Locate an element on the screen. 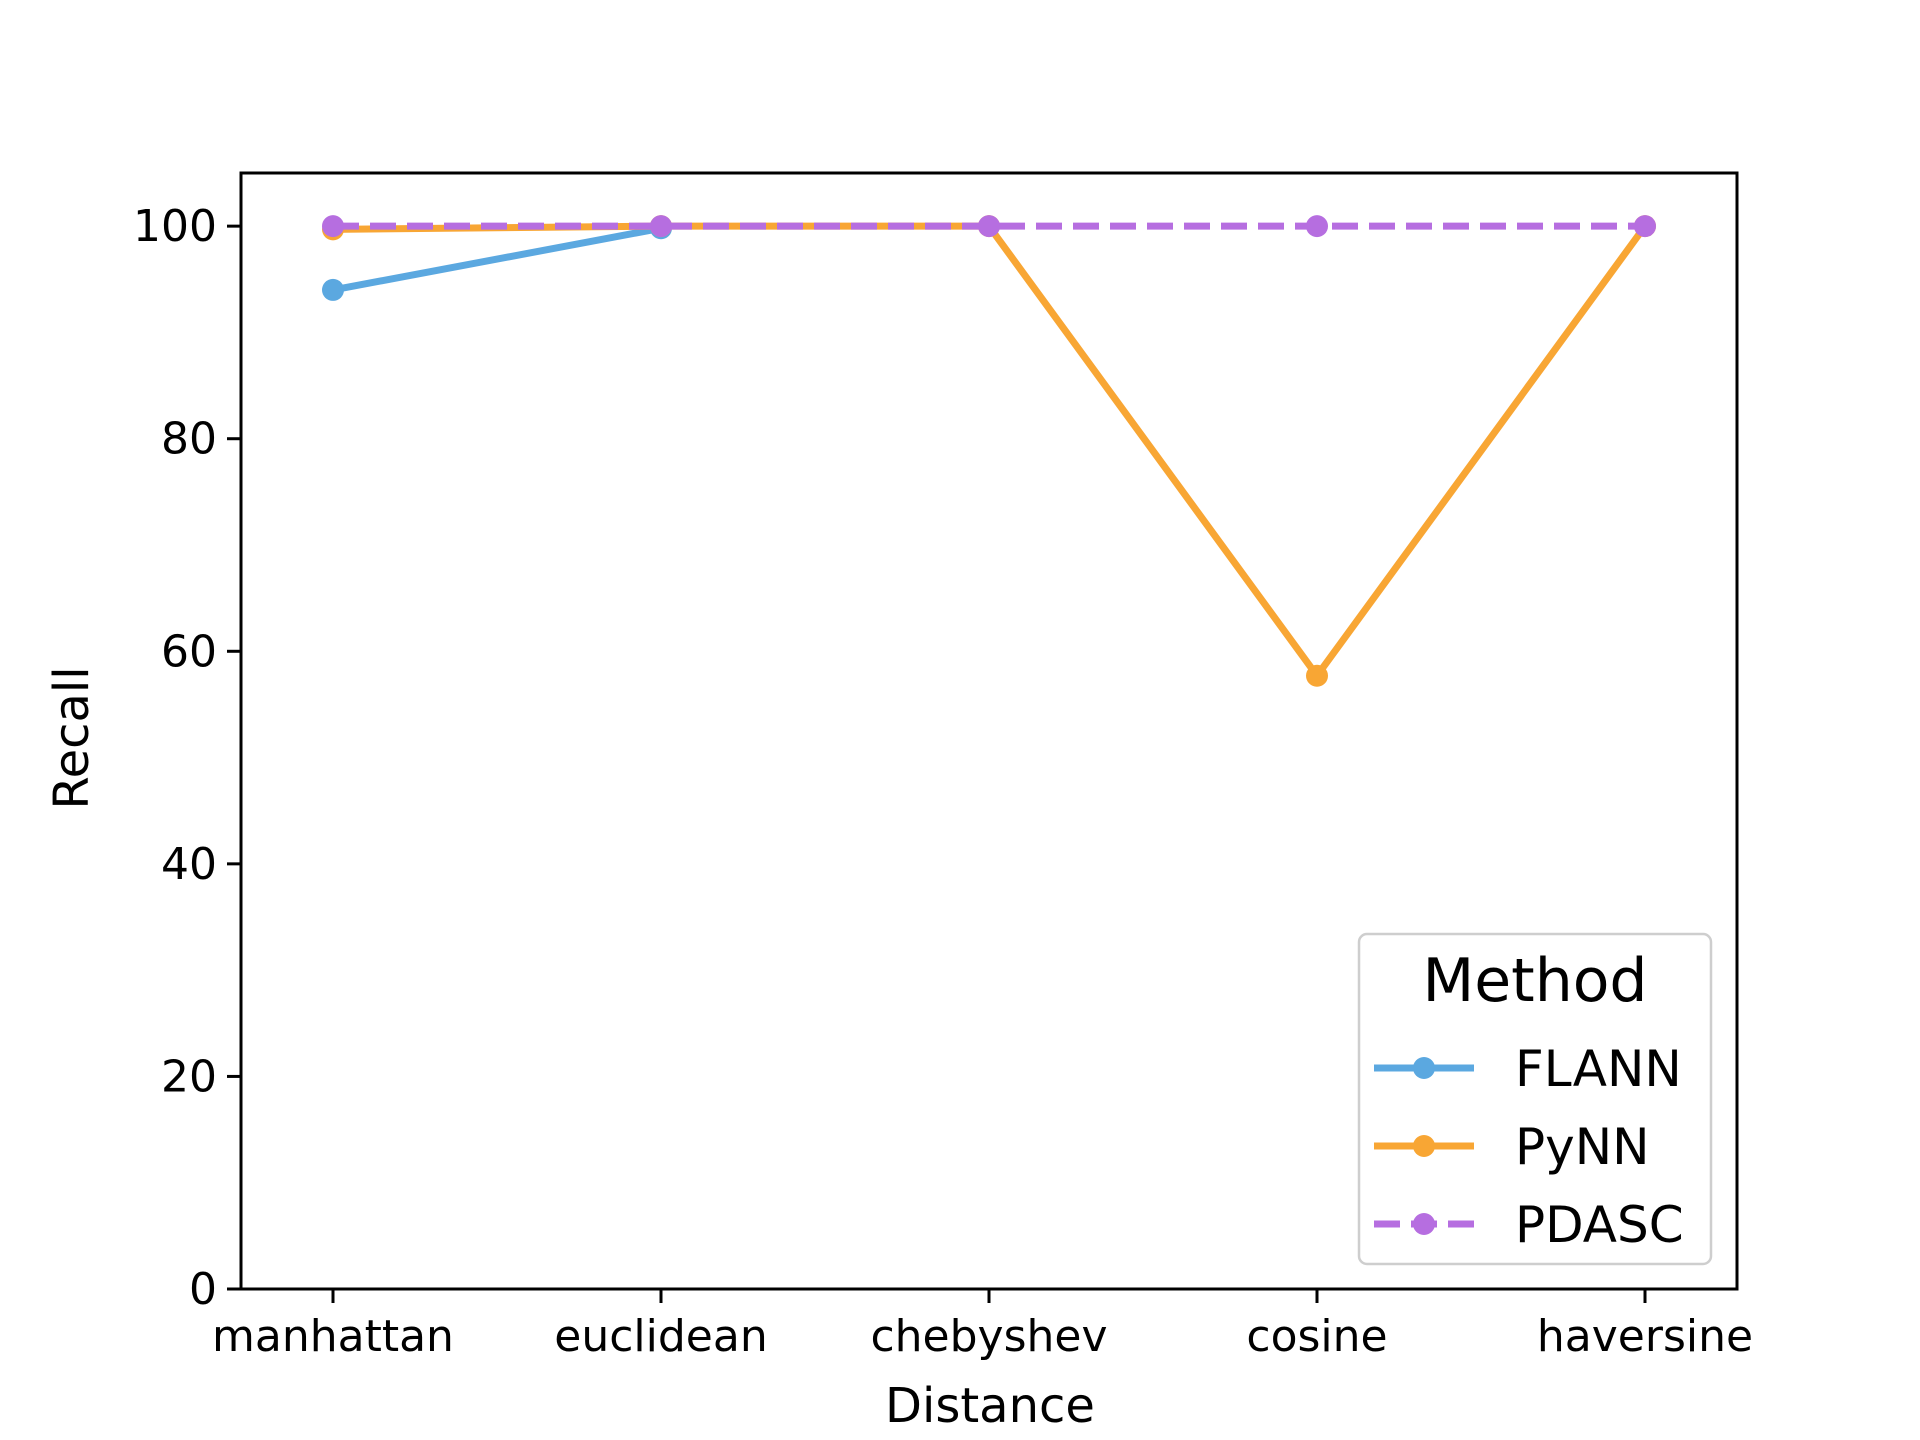 This screenshot has width=1920, height=1440. legend-marker-pynn is located at coordinates (1424, 1146).